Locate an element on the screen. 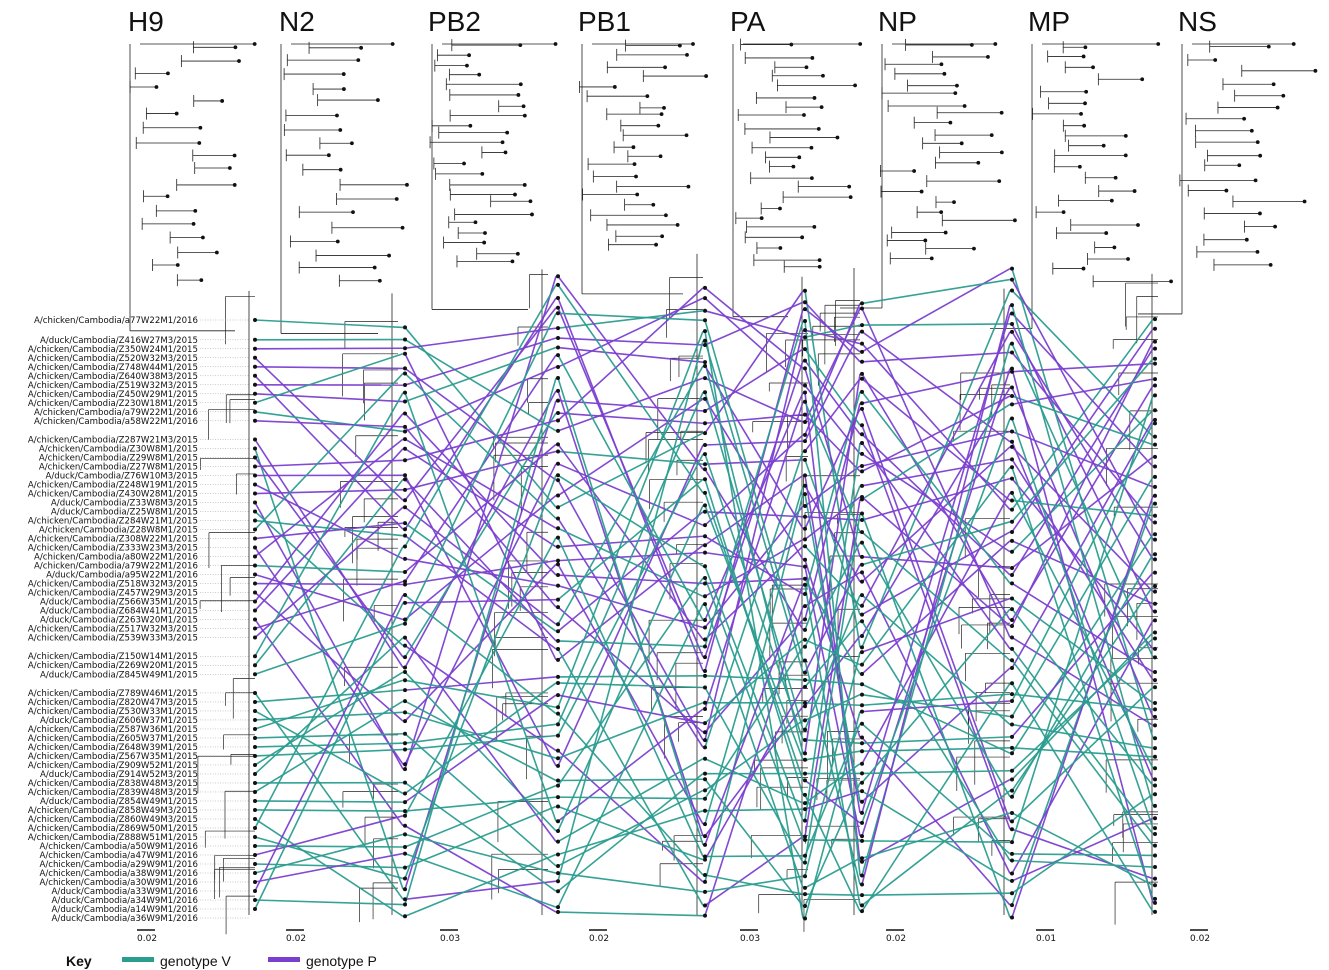 The height and width of the screenshot is (970, 1329). taxon-label: A/duck/Cambodia/Z684W41M1/2015 is located at coordinates (119, 612).